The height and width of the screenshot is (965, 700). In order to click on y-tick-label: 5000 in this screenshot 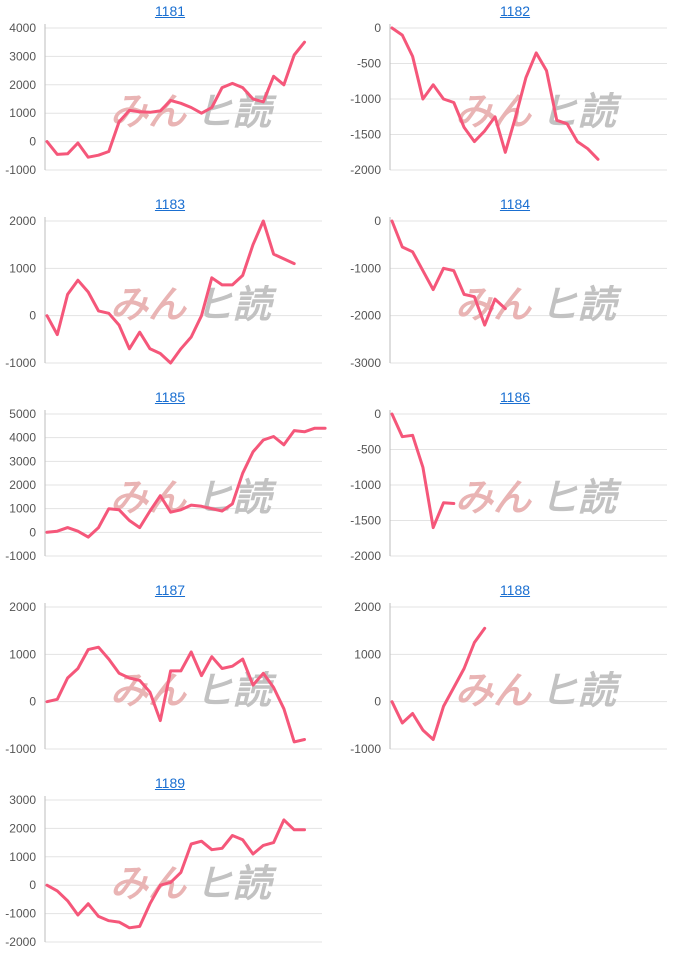, I will do `click(22, 414)`.